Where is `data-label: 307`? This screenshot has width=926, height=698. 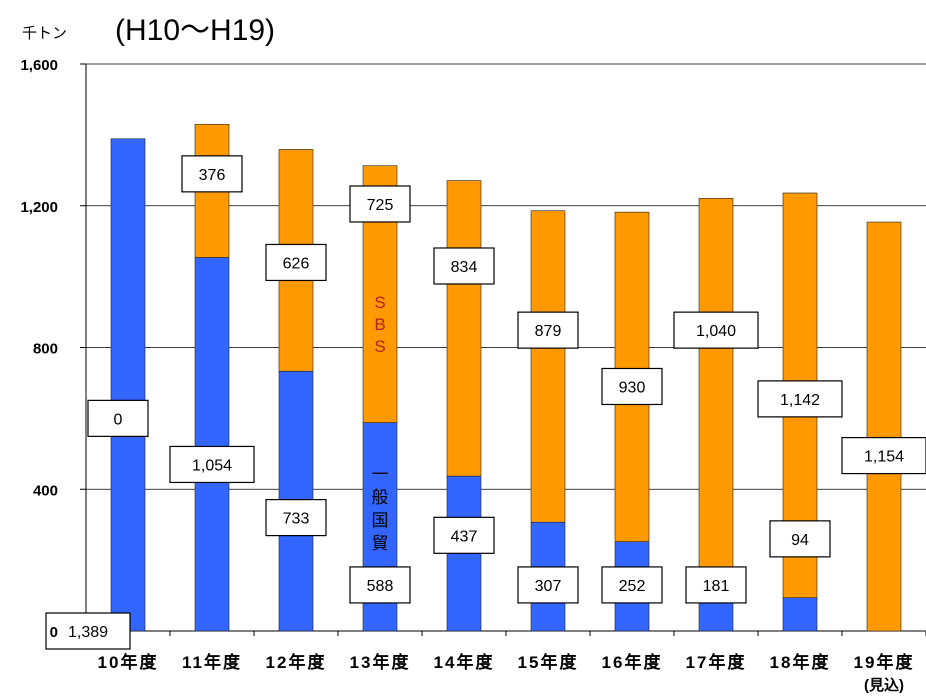
data-label: 307 is located at coordinates (548, 586).